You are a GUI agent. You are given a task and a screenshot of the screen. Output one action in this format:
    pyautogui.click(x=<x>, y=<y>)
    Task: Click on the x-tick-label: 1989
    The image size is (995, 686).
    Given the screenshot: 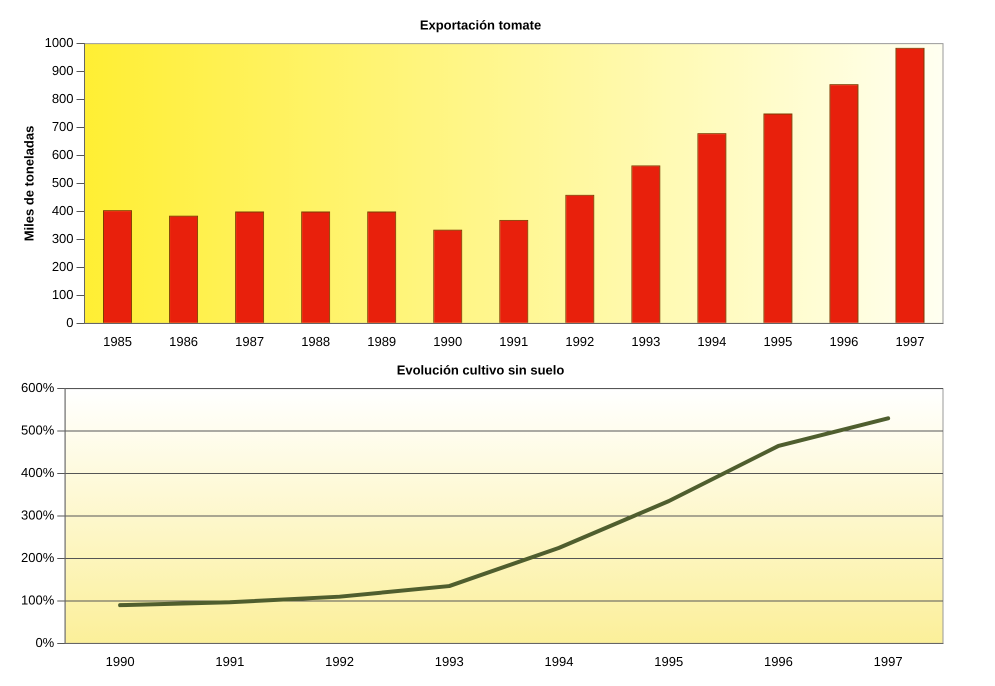 What is the action you would take?
    pyautogui.click(x=381, y=341)
    